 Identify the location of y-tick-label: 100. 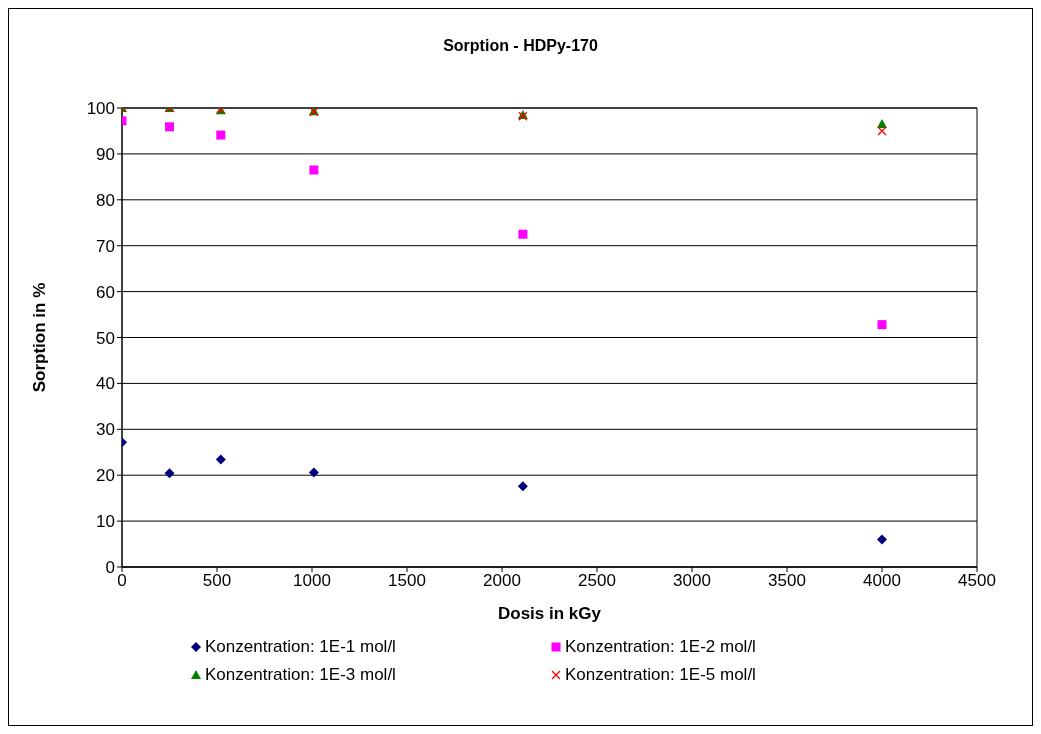
(100, 109).